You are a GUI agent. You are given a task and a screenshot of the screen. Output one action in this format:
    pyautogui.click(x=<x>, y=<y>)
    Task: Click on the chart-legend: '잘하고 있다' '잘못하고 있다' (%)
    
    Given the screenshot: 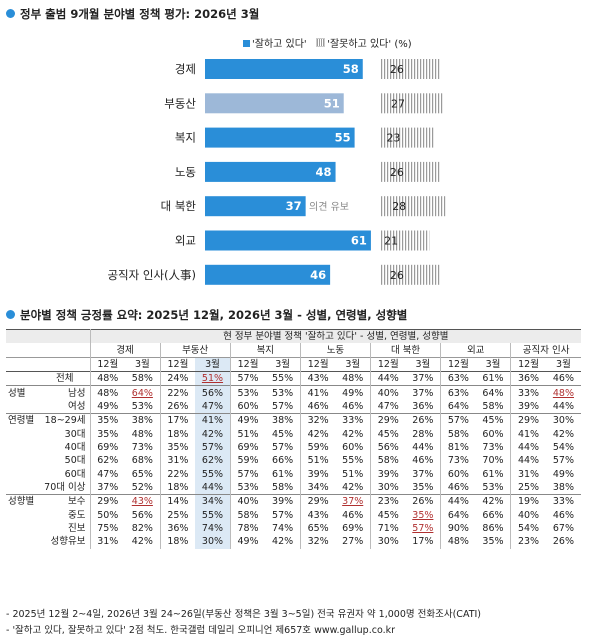 What is the action you would take?
    pyautogui.click(x=327, y=42)
    